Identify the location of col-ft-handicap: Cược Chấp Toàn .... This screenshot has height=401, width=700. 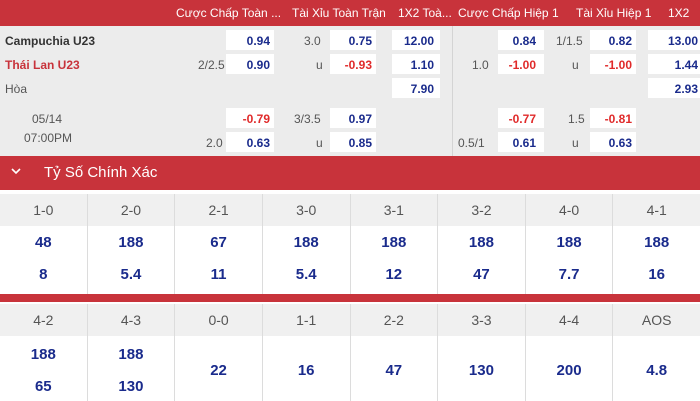
(229, 13).